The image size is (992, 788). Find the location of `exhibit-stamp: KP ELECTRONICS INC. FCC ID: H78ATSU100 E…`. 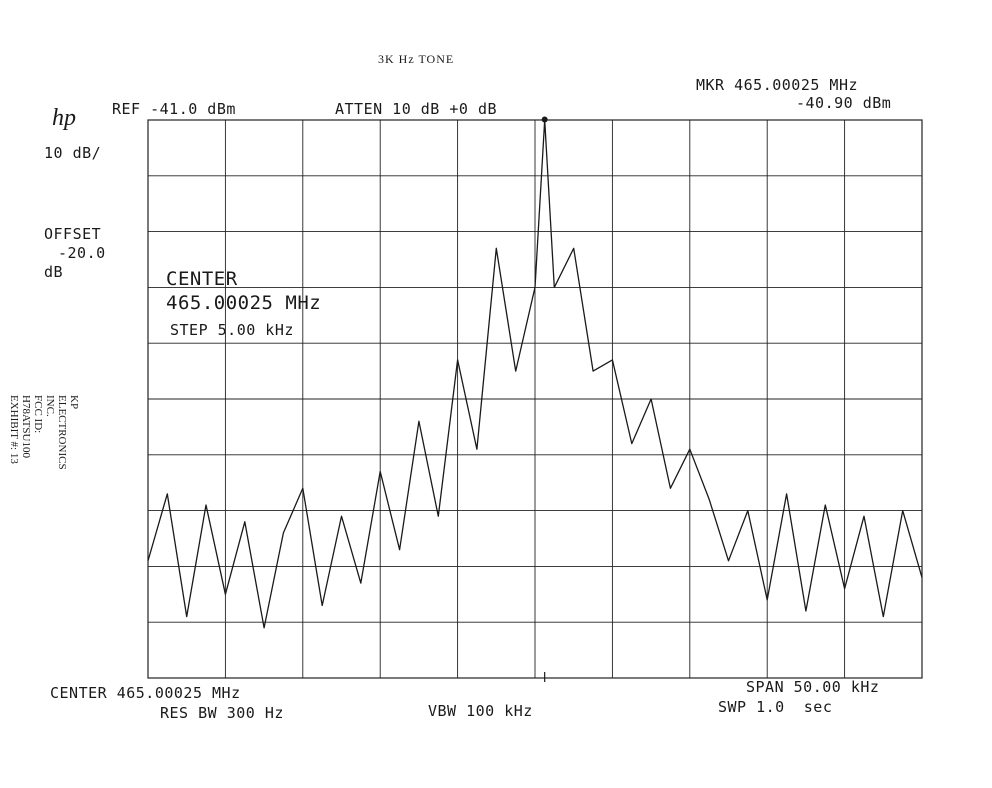

exhibit-stamp: KP ELECTRONICS INC. FCC ID: H78ATSU100 E… is located at coordinates (73, 460).